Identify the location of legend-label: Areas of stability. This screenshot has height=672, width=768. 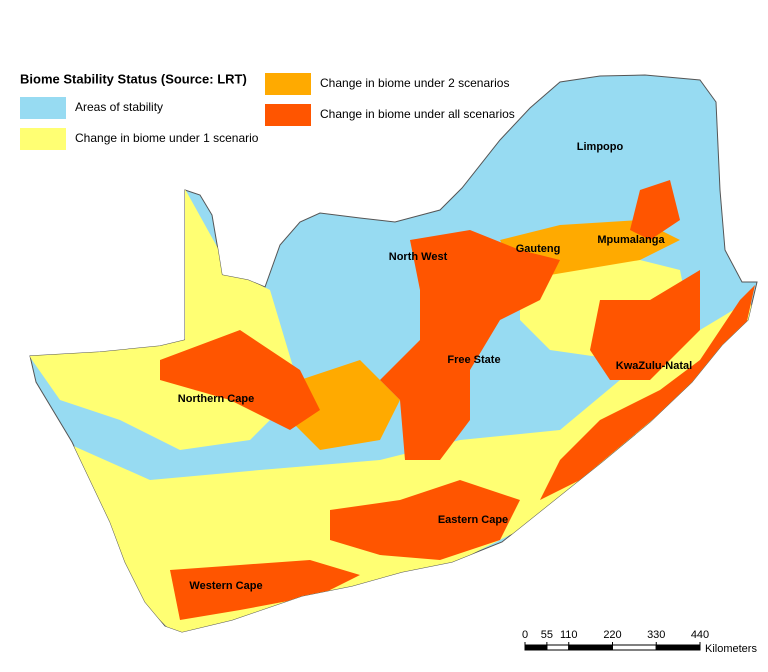
(119, 107).